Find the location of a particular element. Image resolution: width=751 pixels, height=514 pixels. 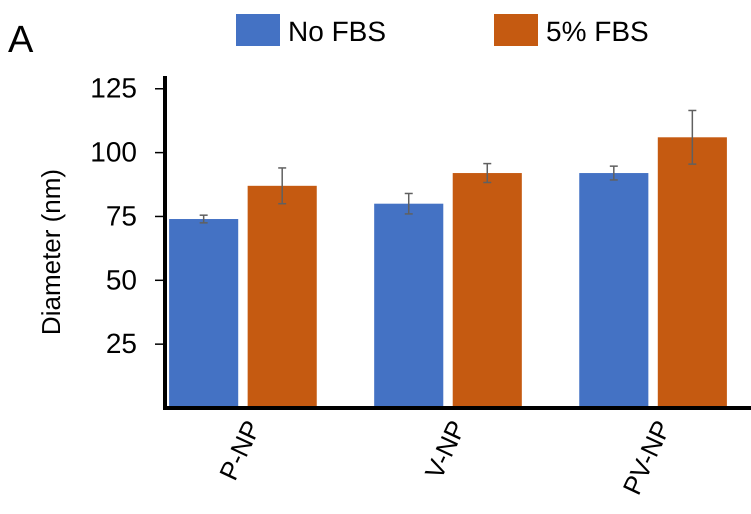

x-tick-label: P-NP is located at coordinates (240, 450).